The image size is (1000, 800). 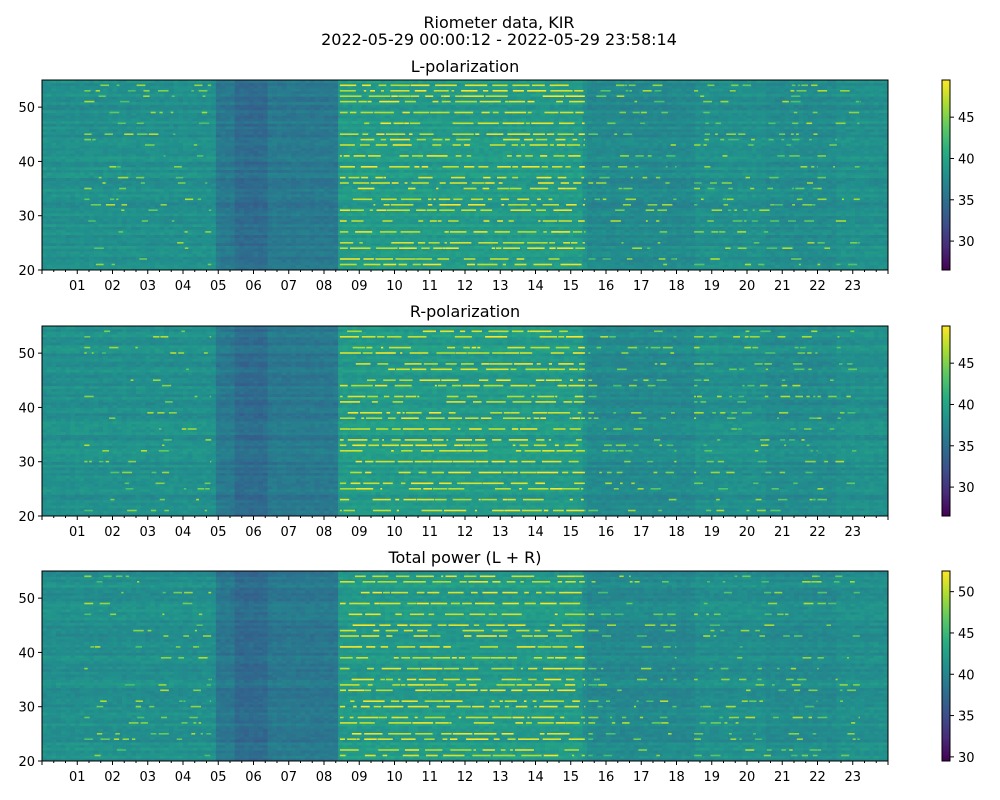 What do you see at coordinates (253, 532) in the screenshot?
I see `x-tick-label: 06` at bounding box center [253, 532].